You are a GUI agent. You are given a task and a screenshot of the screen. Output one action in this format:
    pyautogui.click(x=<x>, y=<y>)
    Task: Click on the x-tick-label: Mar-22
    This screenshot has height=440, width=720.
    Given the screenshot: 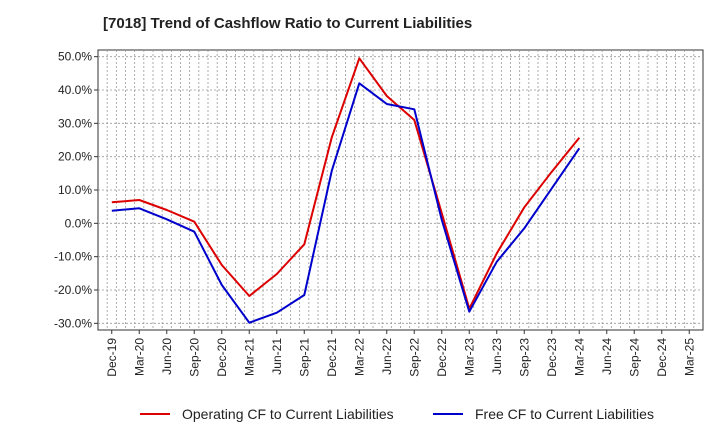 What is the action you would take?
    pyautogui.click(x=359, y=357)
    